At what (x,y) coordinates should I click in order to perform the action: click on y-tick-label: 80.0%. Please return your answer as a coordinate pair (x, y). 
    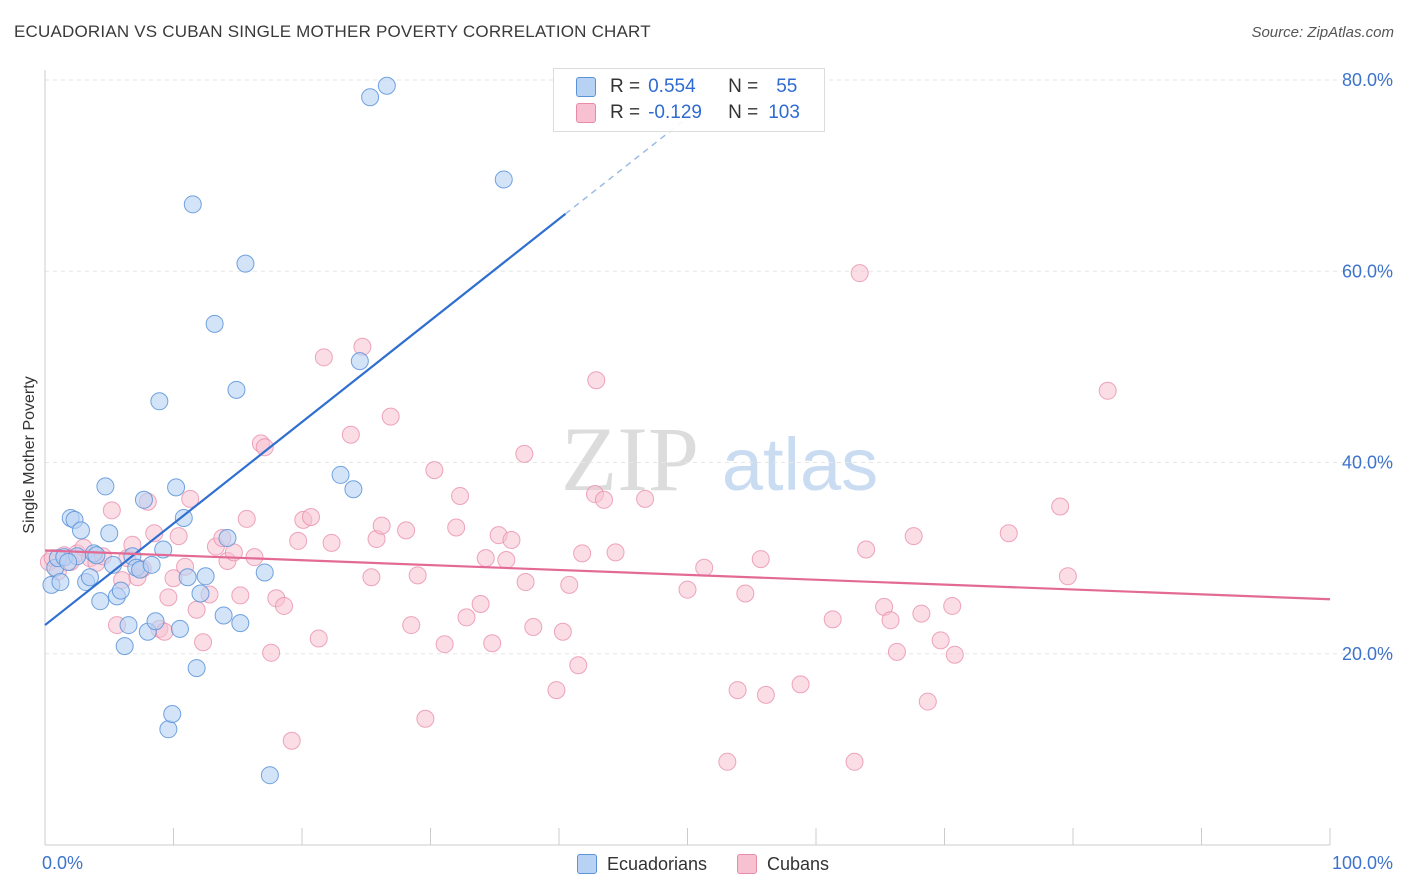
    Looking at the image, I should click on (1367, 80).